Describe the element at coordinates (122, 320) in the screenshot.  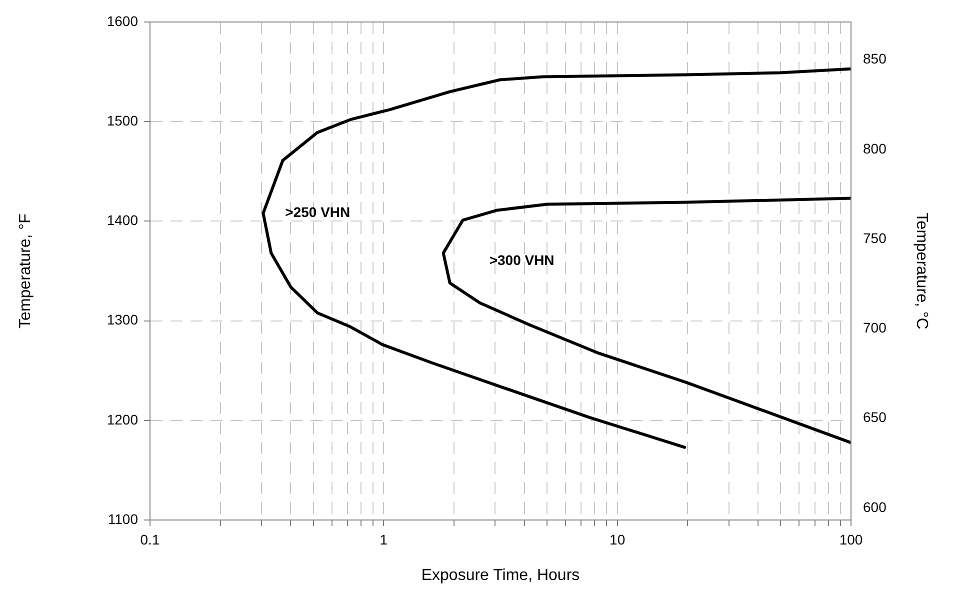
I see `y-tick-label: 1300` at that location.